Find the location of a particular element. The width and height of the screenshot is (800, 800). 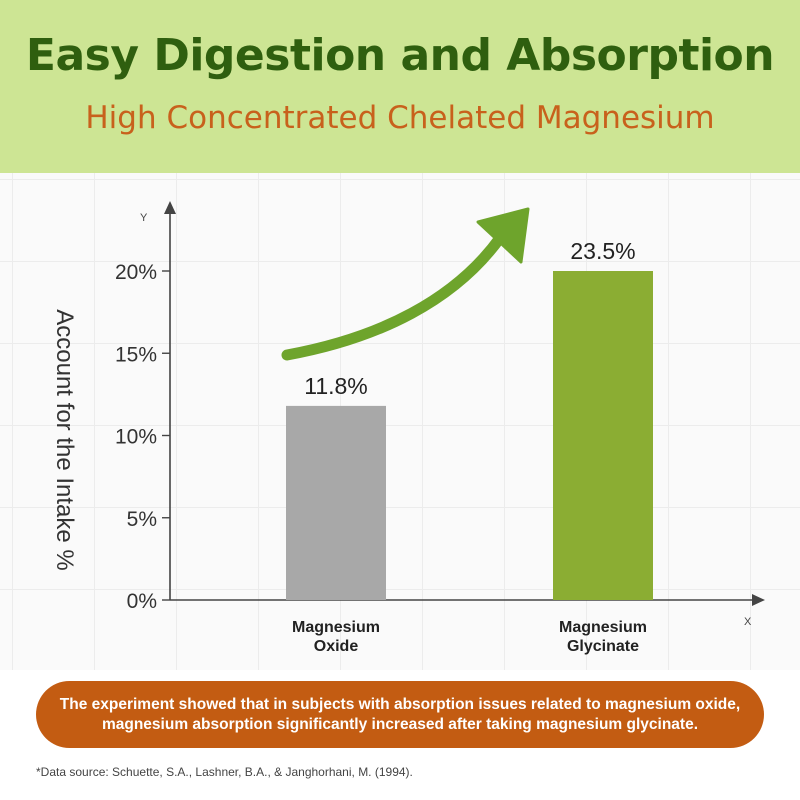

y-axis-letter: Y is located at coordinates (144, 218).